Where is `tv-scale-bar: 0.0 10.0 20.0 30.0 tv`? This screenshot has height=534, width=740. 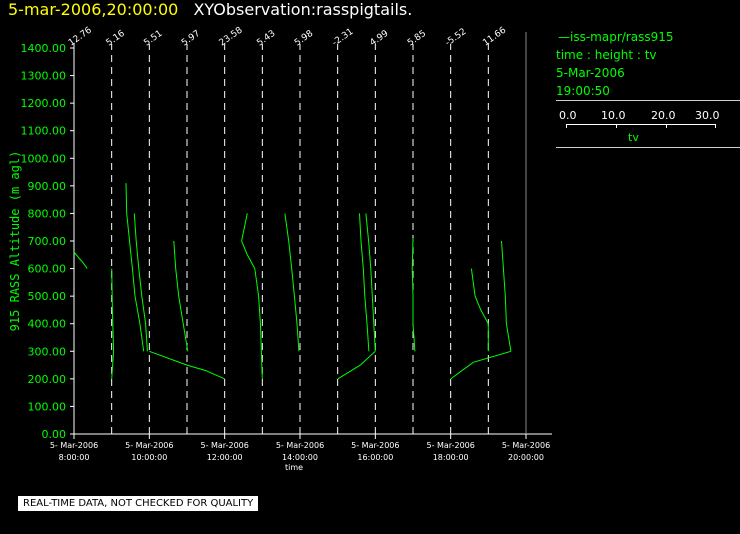
tv-scale-bar: 0.0 10.0 20.0 30.0 tv is located at coordinates (648, 127).